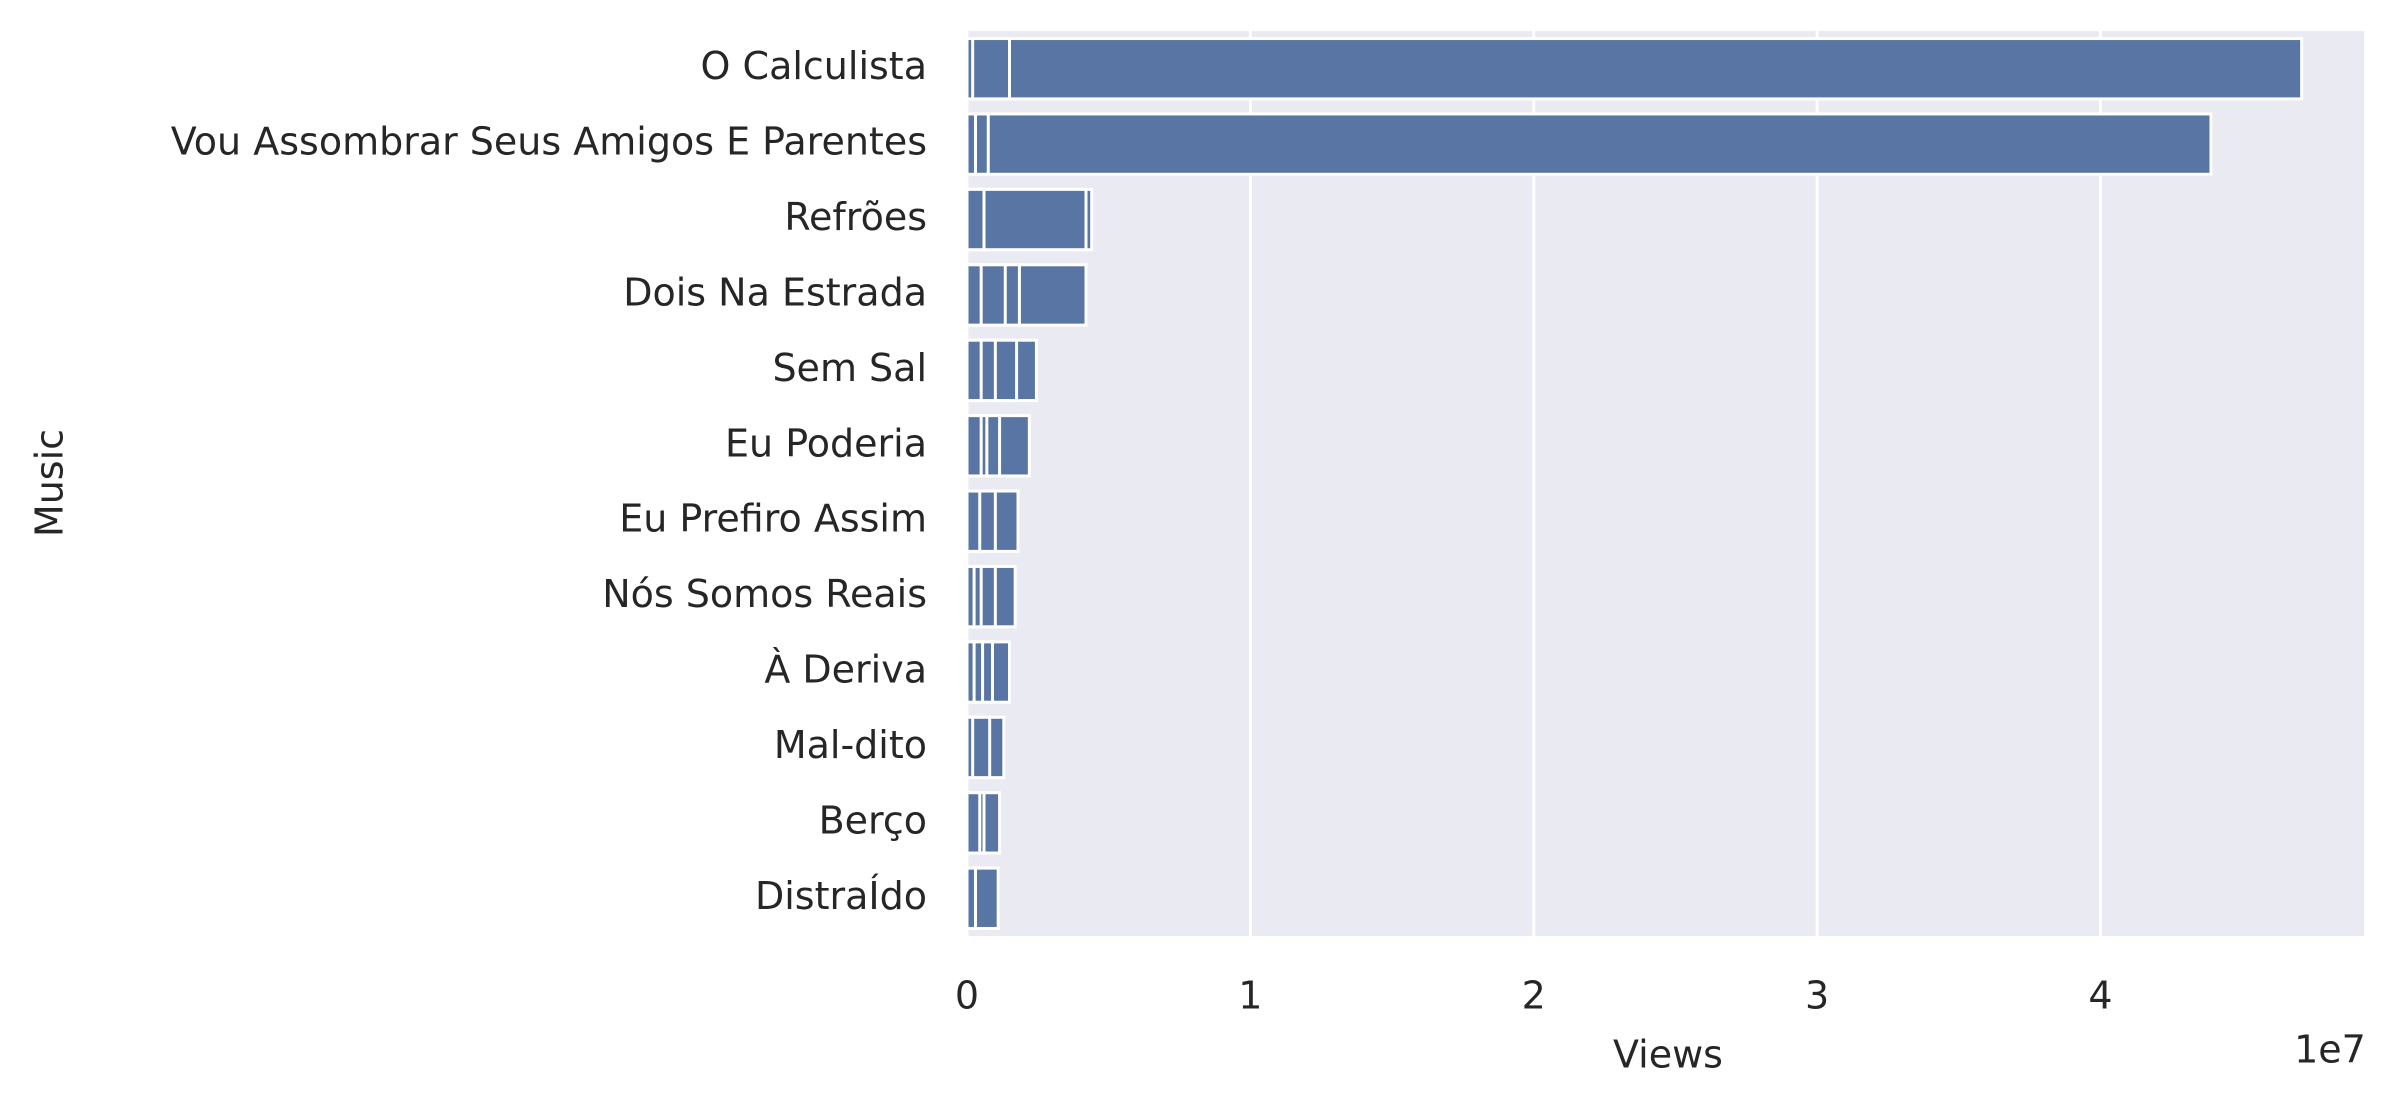  Describe the element at coordinates (2330, 1050) in the screenshot. I see `x-offset-label: 1e7` at that location.